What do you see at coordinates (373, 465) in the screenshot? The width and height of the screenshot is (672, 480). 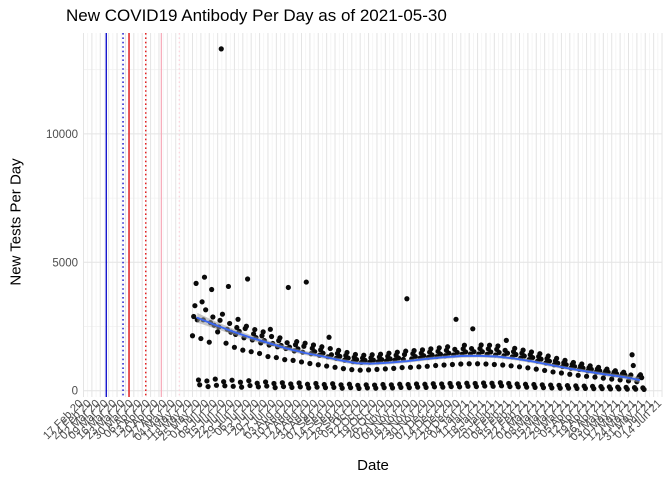 I see `x-axis-title: Date` at bounding box center [373, 465].